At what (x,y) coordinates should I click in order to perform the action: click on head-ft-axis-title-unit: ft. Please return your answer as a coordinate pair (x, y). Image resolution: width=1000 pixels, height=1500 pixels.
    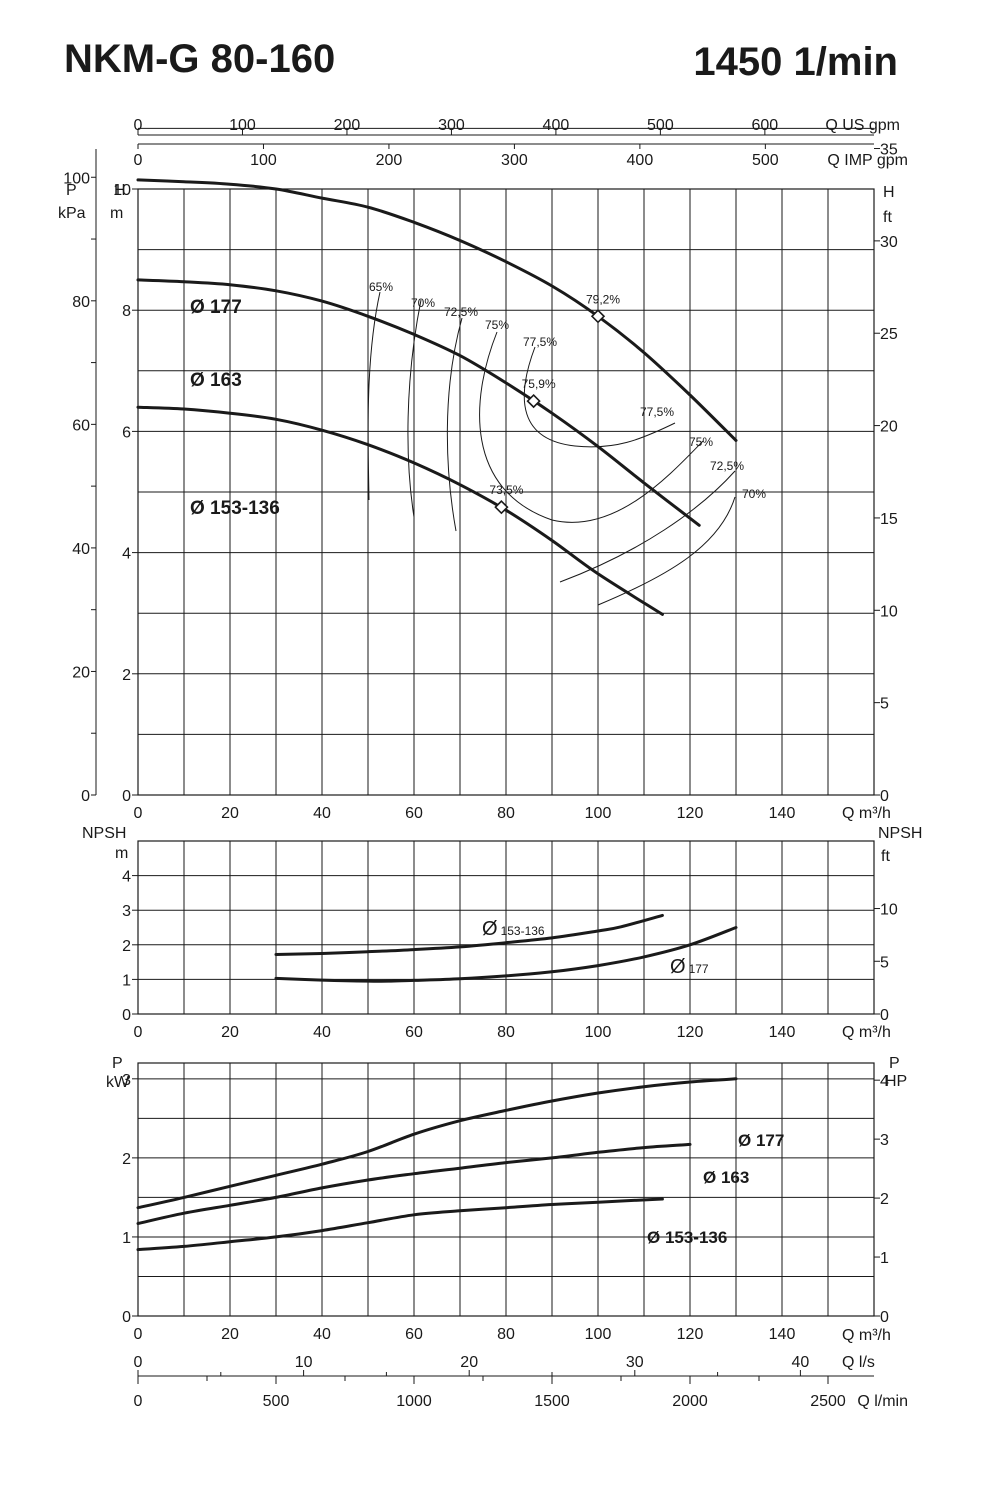
    Looking at the image, I should click on (887, 217).